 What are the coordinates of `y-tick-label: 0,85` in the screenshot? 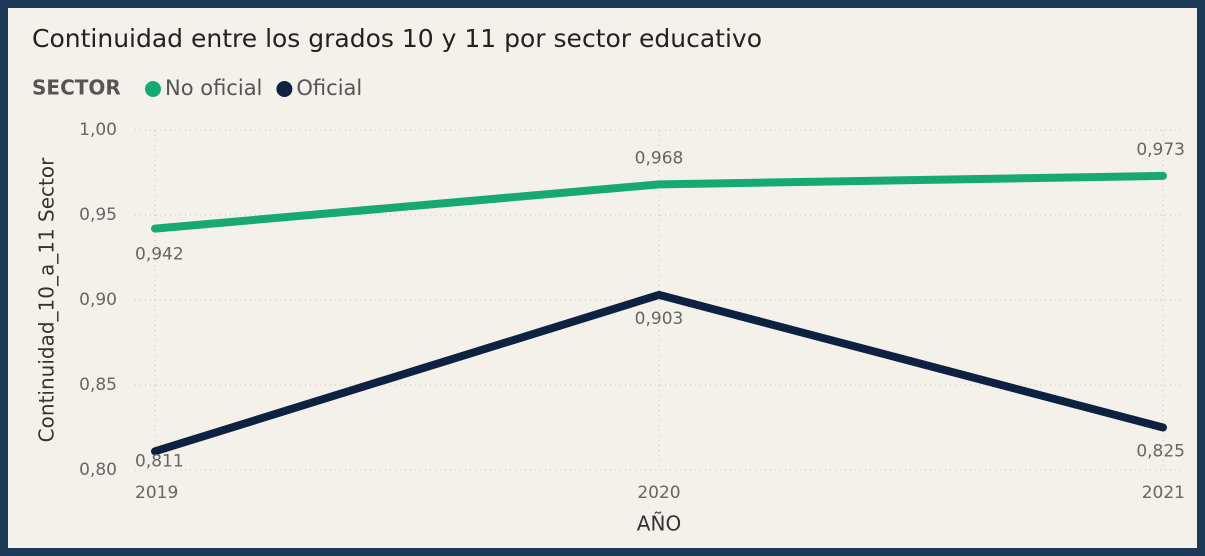 It's located at (98, 385).